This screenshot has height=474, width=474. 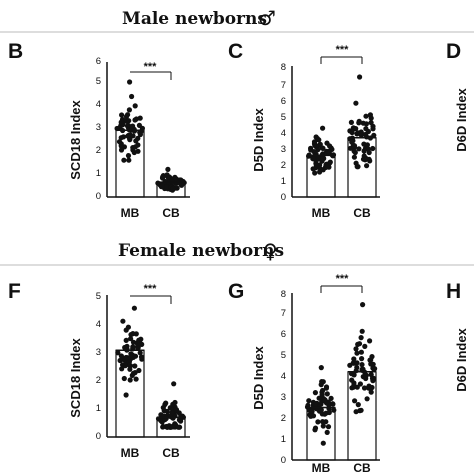 What do you see at coordinates (98, 173) in the screenshot?
I see `ytick-b-1: 1` at bounding box center [98, 173].